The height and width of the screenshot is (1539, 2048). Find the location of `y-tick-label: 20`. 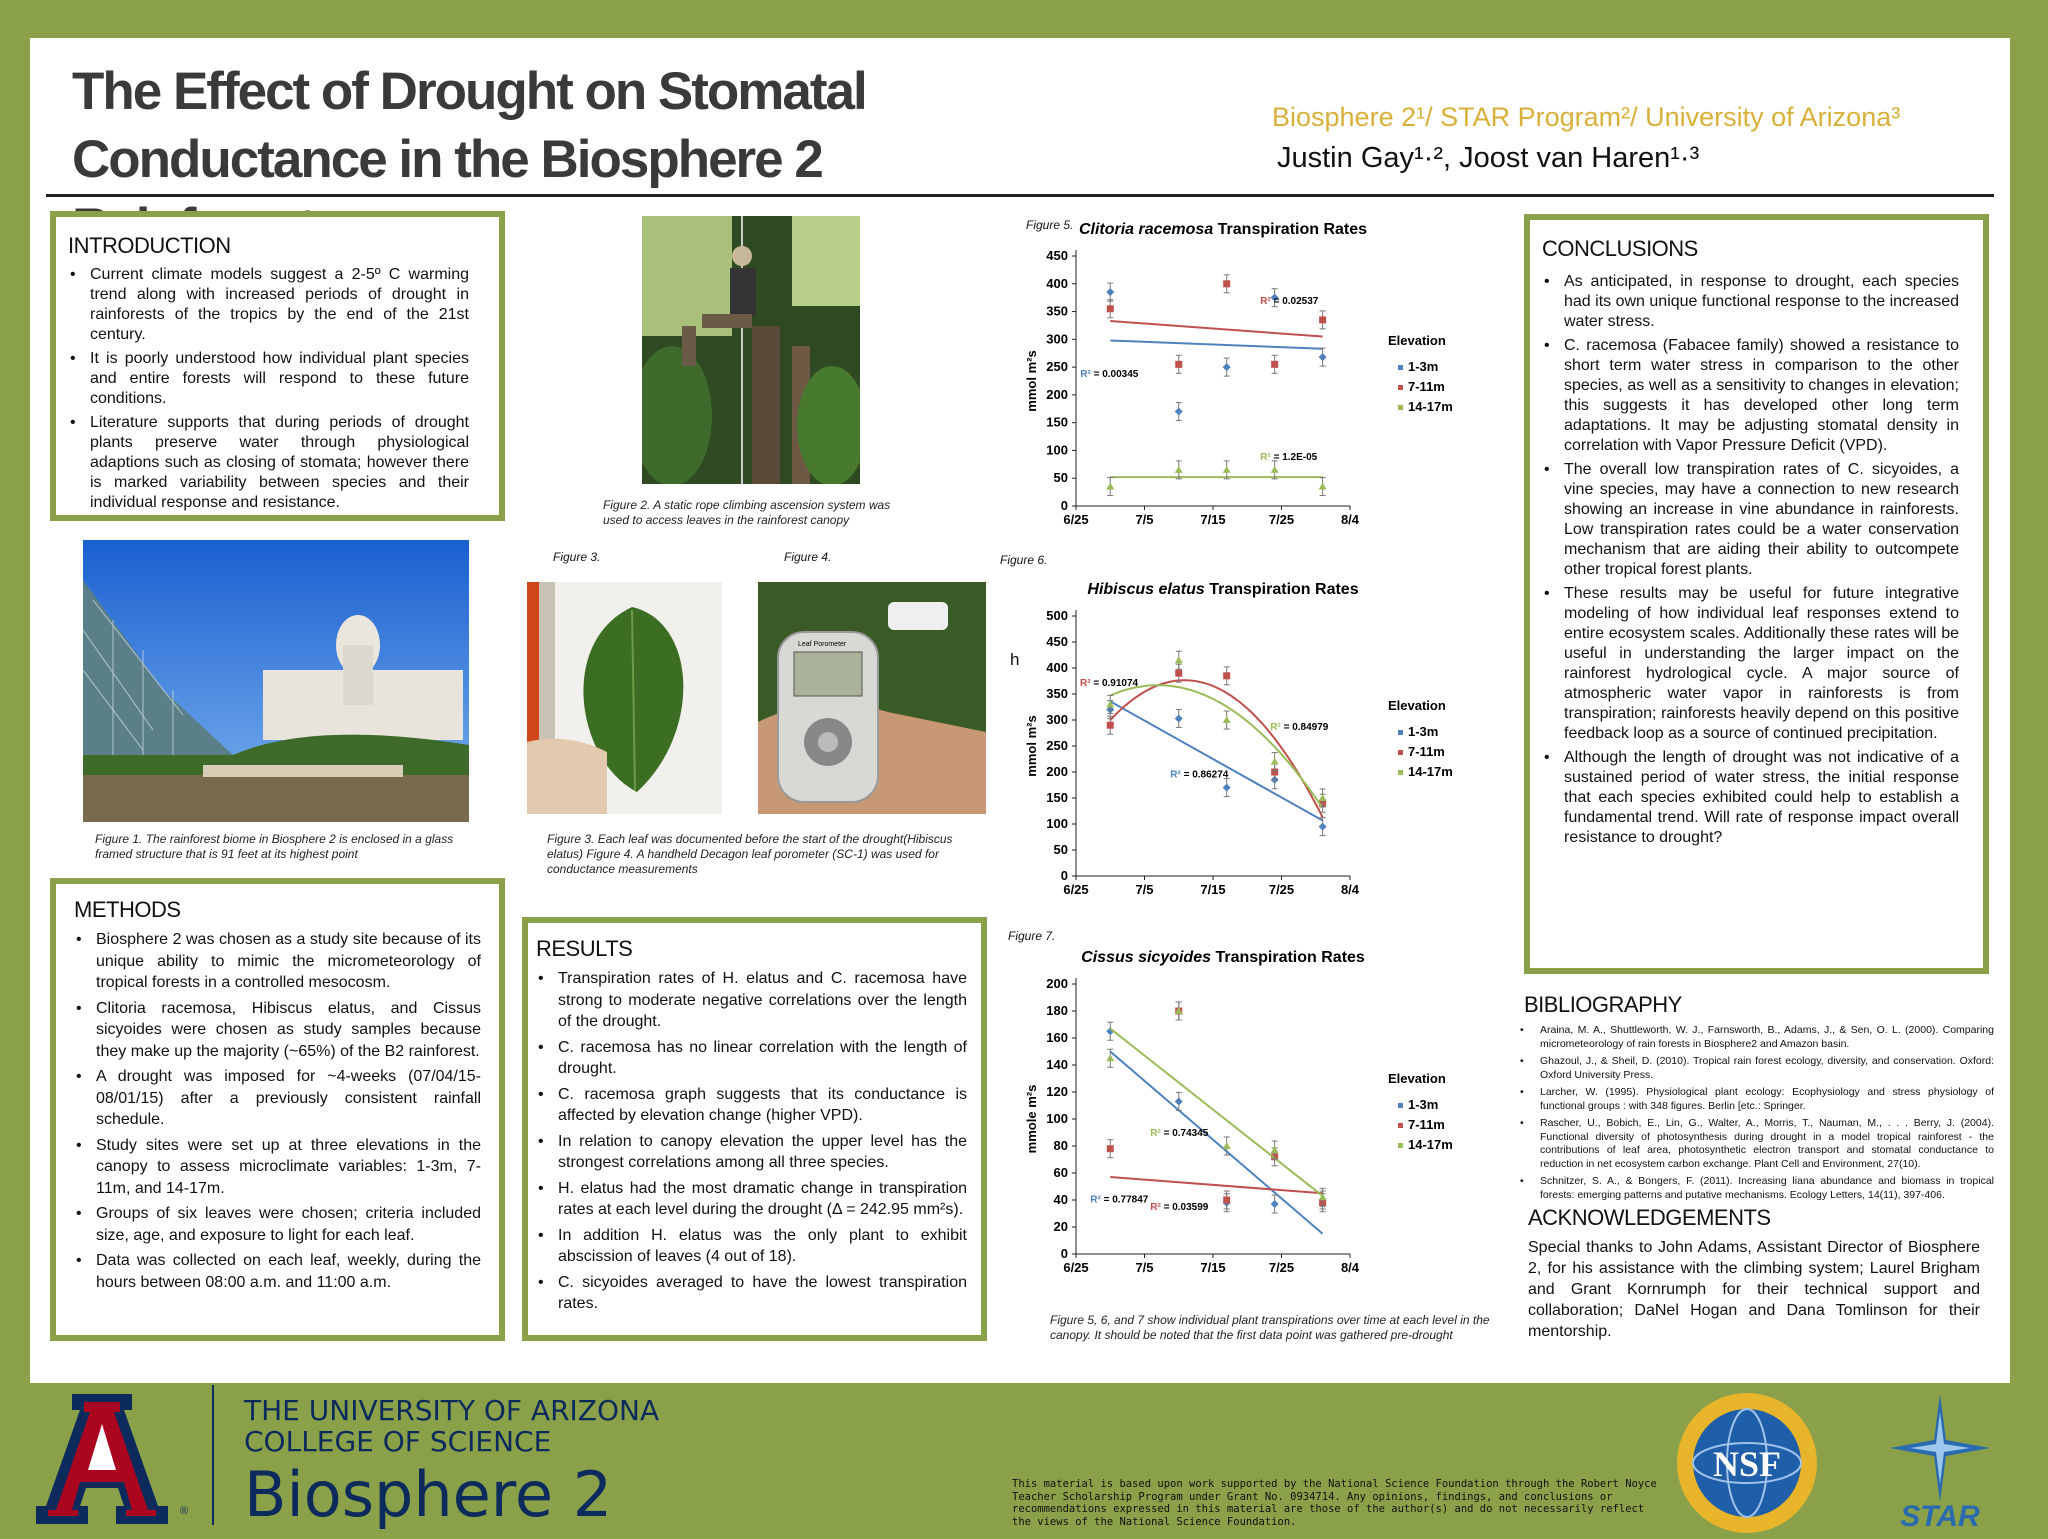

y-tick-label: 20 is located at coordinates (1061, 1226).